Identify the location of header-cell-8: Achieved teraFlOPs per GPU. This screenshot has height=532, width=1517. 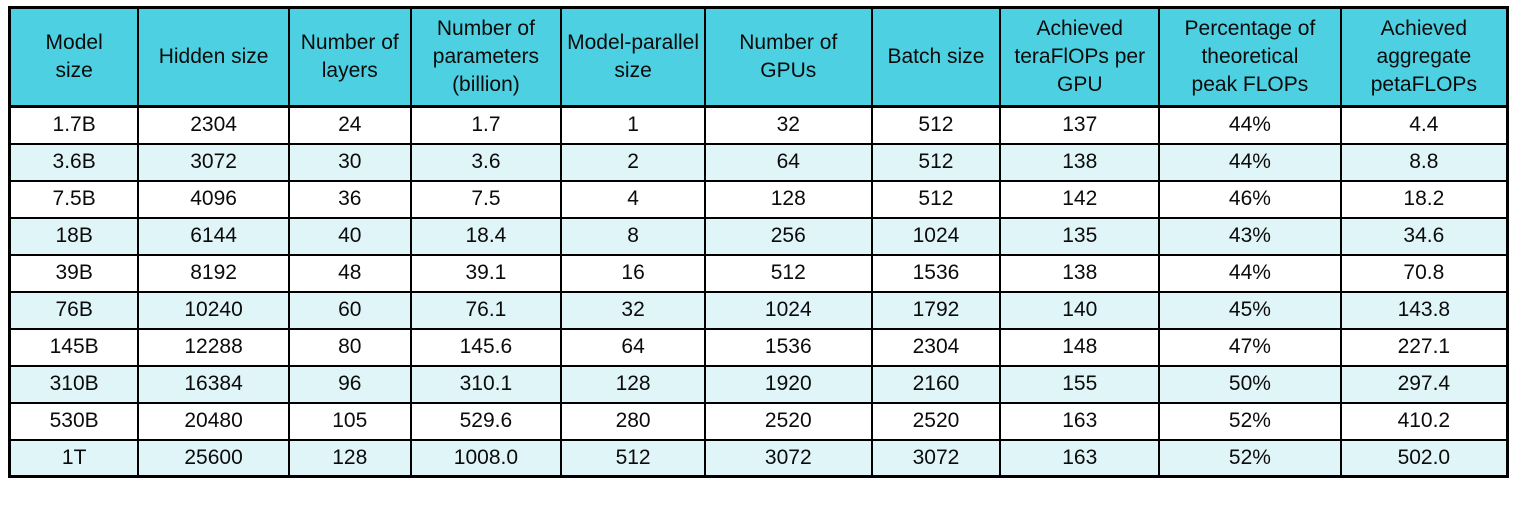
(1080, 57).